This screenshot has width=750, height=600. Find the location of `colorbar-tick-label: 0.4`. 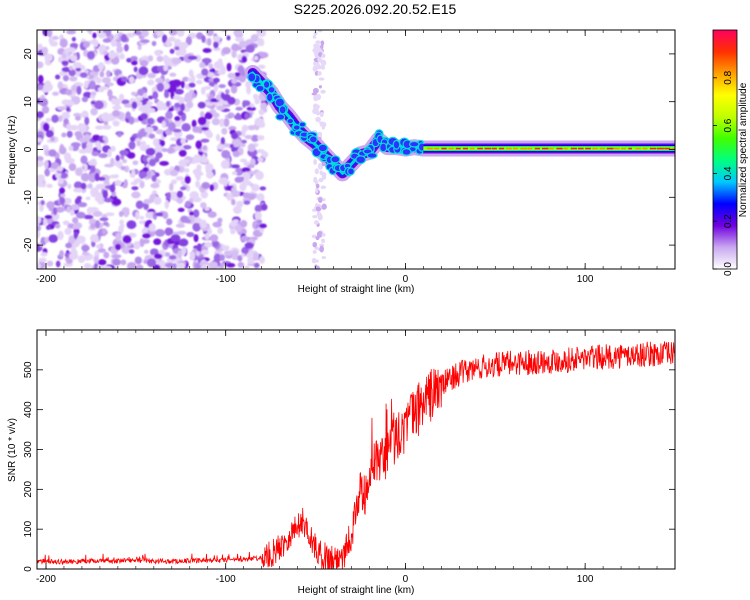

colorbar-tick-label: 0.4 is located at coordinates (728, 173).